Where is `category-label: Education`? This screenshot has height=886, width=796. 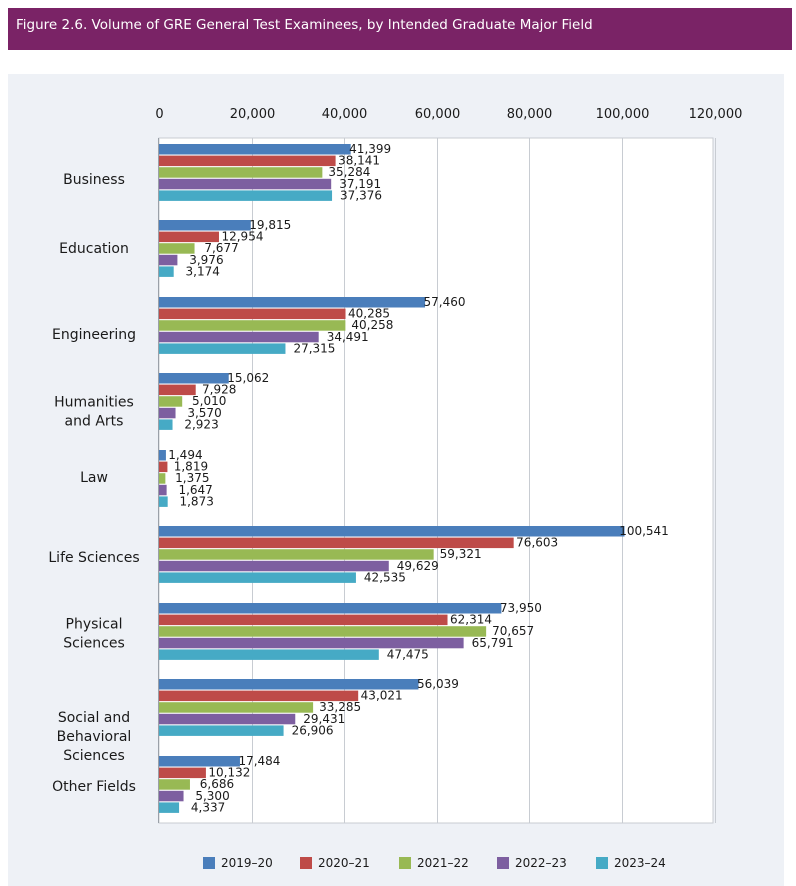 category-label: Education is located at coordinates (94, 249).